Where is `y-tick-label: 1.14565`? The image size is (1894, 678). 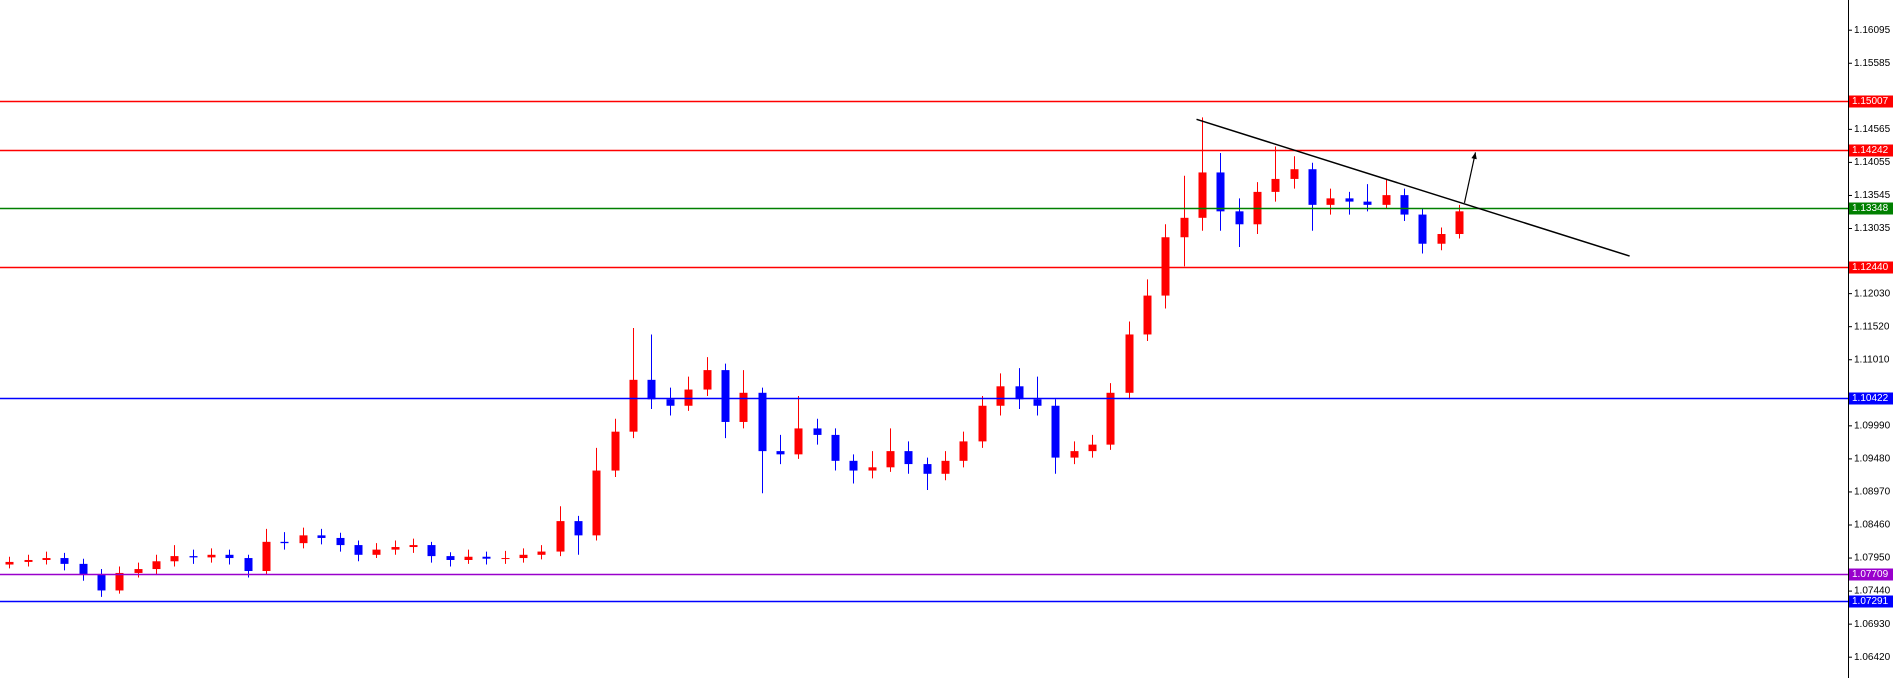
y-tick-label: 1.14565 is located at coordinates (1872, 129).